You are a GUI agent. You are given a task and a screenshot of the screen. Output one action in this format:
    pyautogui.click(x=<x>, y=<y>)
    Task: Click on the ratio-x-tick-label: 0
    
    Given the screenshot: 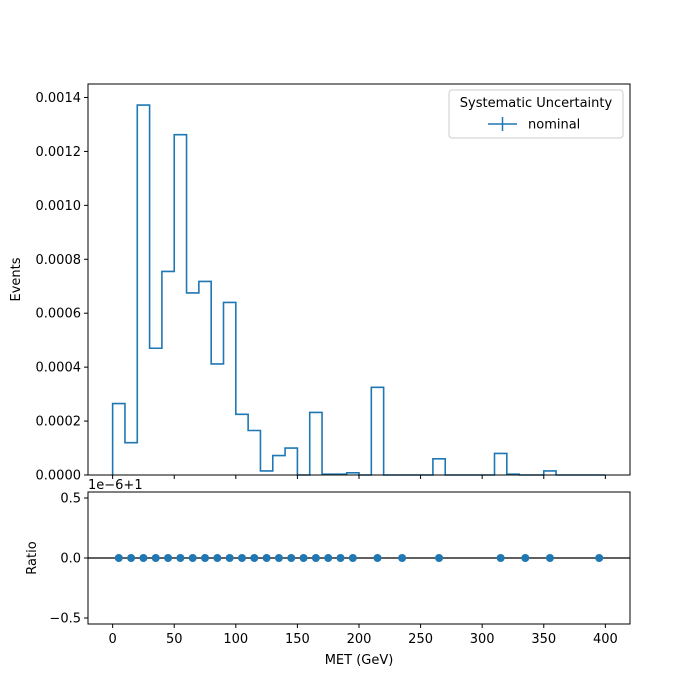 What is the action you would take?
    pyautogui.click(x=112, y=639)
    